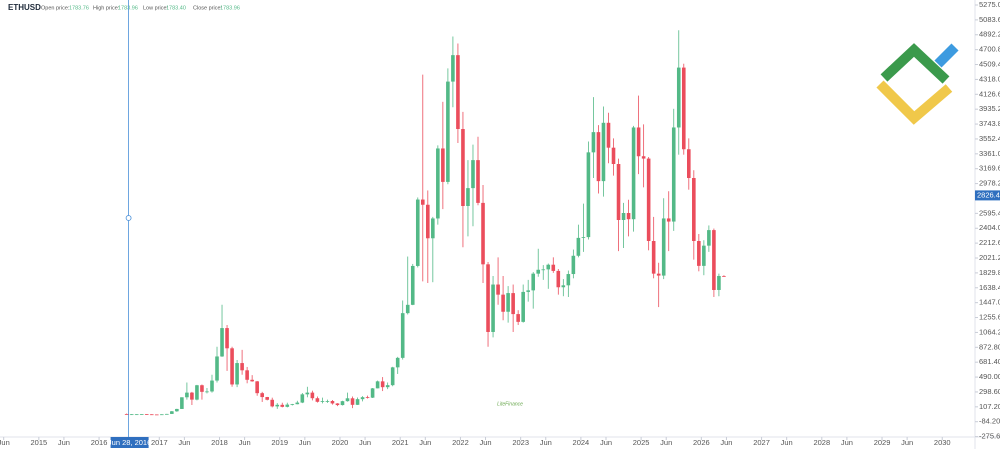 Image resolution: width=1000 pixels, height=449 pixels. I want to click on current-price-label: 2826.40, so click(988, 194).